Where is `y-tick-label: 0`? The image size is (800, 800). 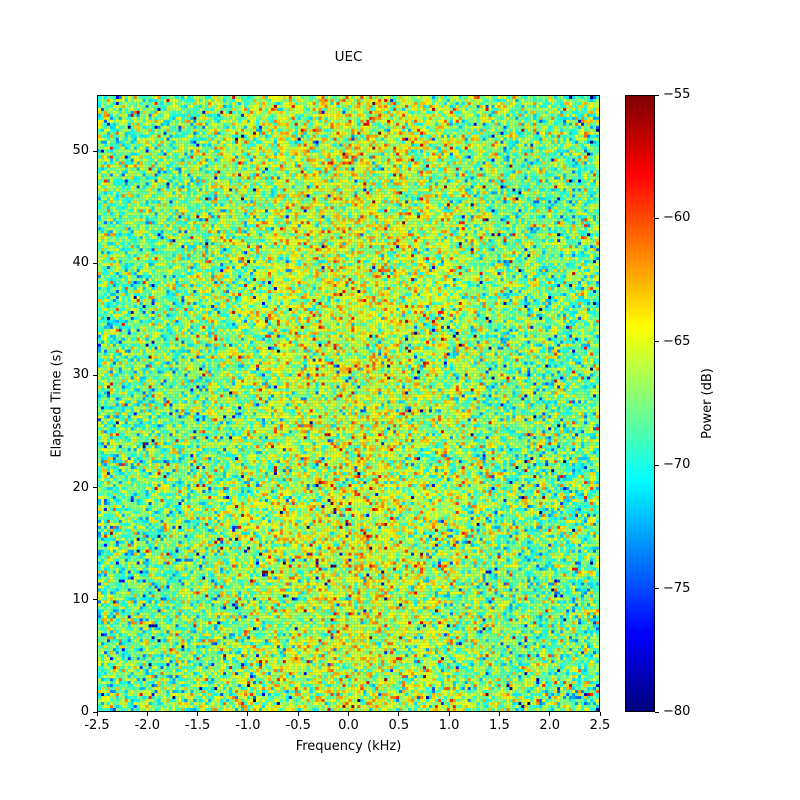 y-tick-label: 0 is located at coordinates (84, 711).